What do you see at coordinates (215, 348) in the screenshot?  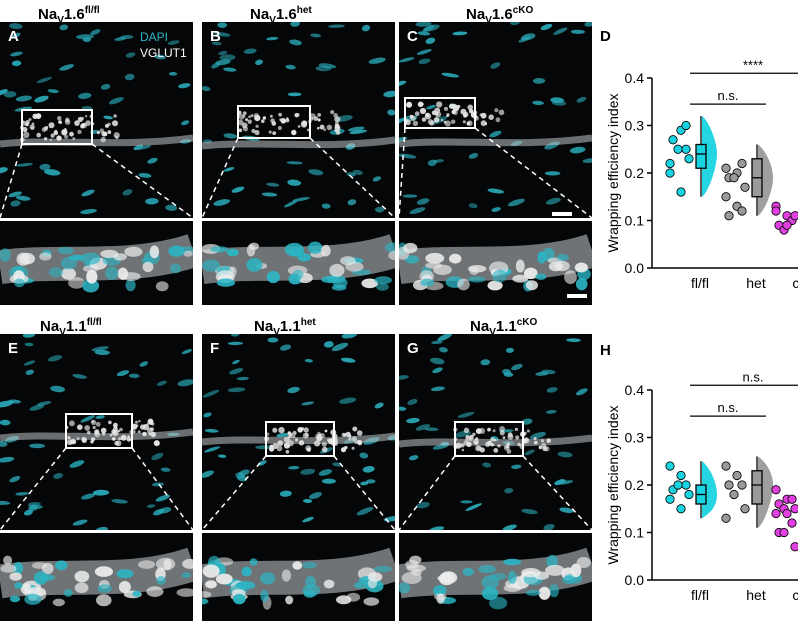 I see `panel-label-F: F` at bounding box center [215, 348].